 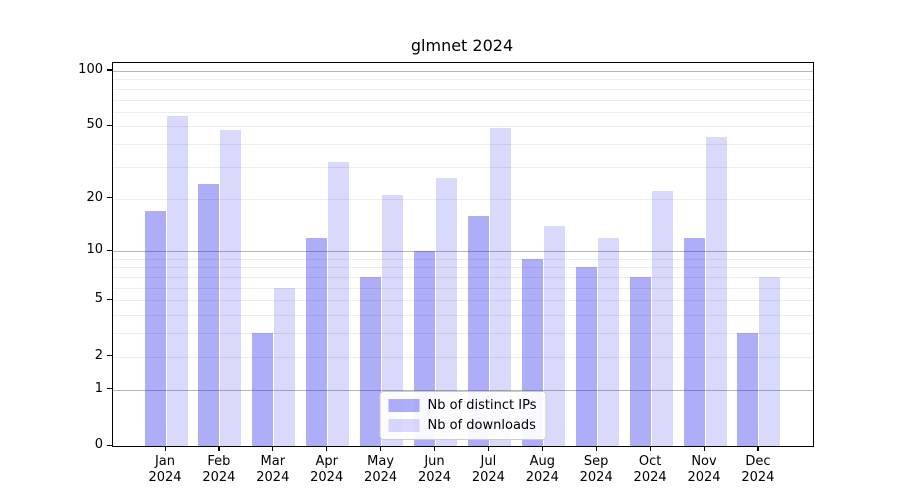 I want to click on x-tick-label: Feb 2024, so click(x=219, y=469).